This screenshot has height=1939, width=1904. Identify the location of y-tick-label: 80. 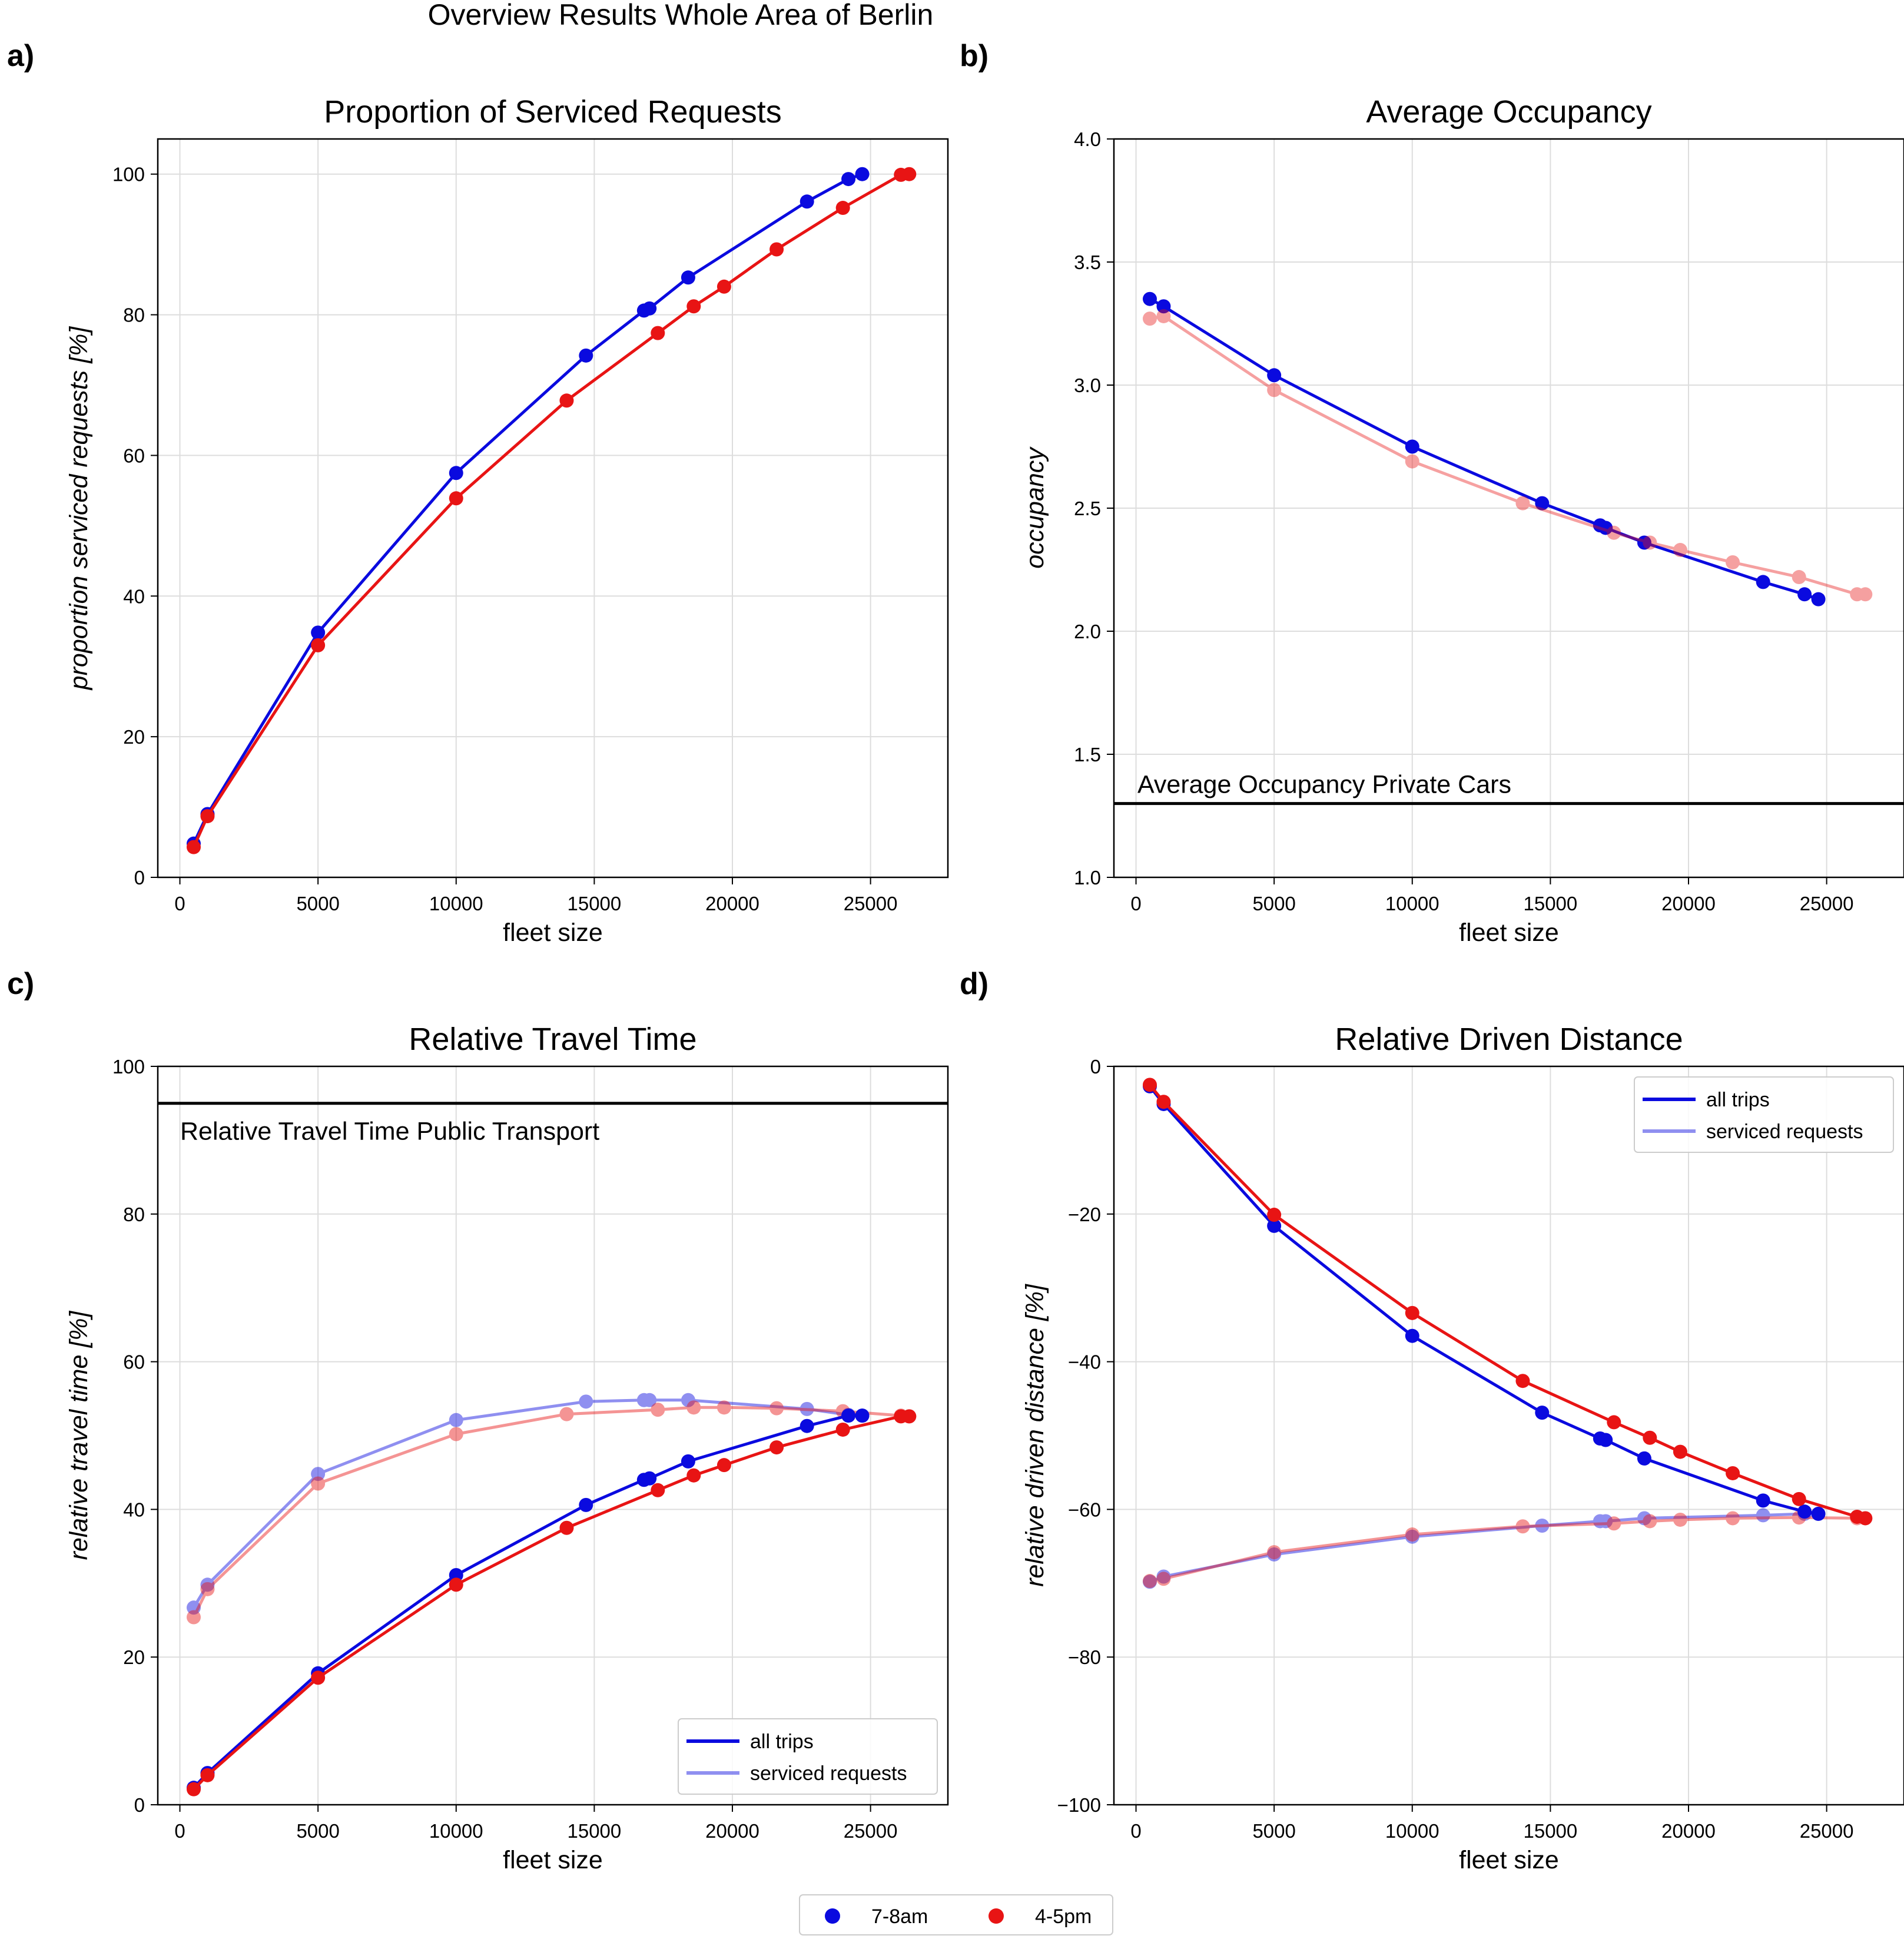
(134, 1214).